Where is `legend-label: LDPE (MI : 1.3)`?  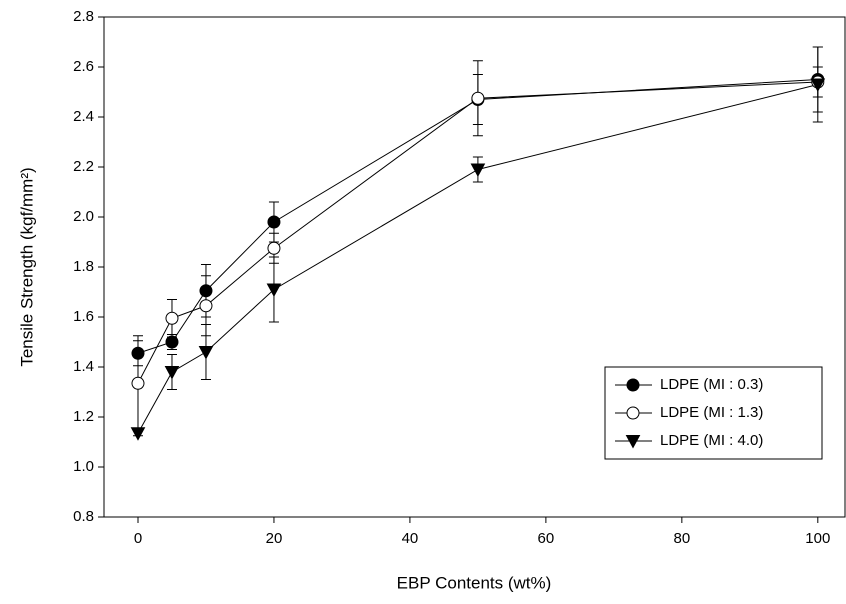
legend-label: LDPE (MI : 1.3) is located at coordinates (711, 412).